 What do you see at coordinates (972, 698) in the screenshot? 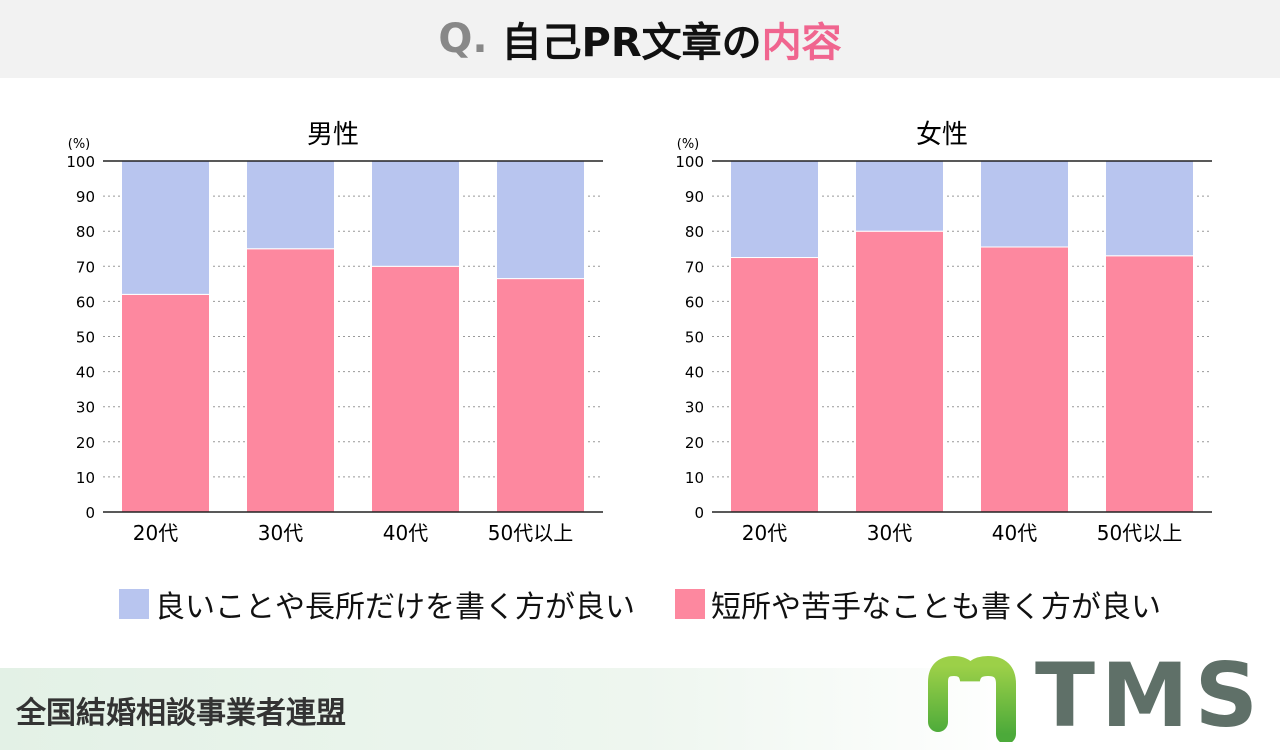
I see `tms-logo-icon` at bounding box center [972, 698].